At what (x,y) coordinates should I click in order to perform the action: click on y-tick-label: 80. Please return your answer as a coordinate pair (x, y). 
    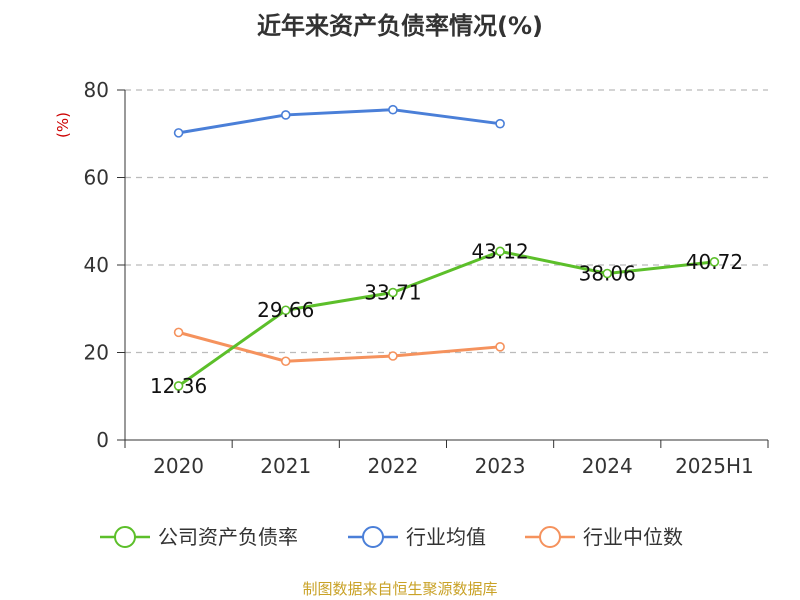
    Looking at the image, I should click on (96, 90).